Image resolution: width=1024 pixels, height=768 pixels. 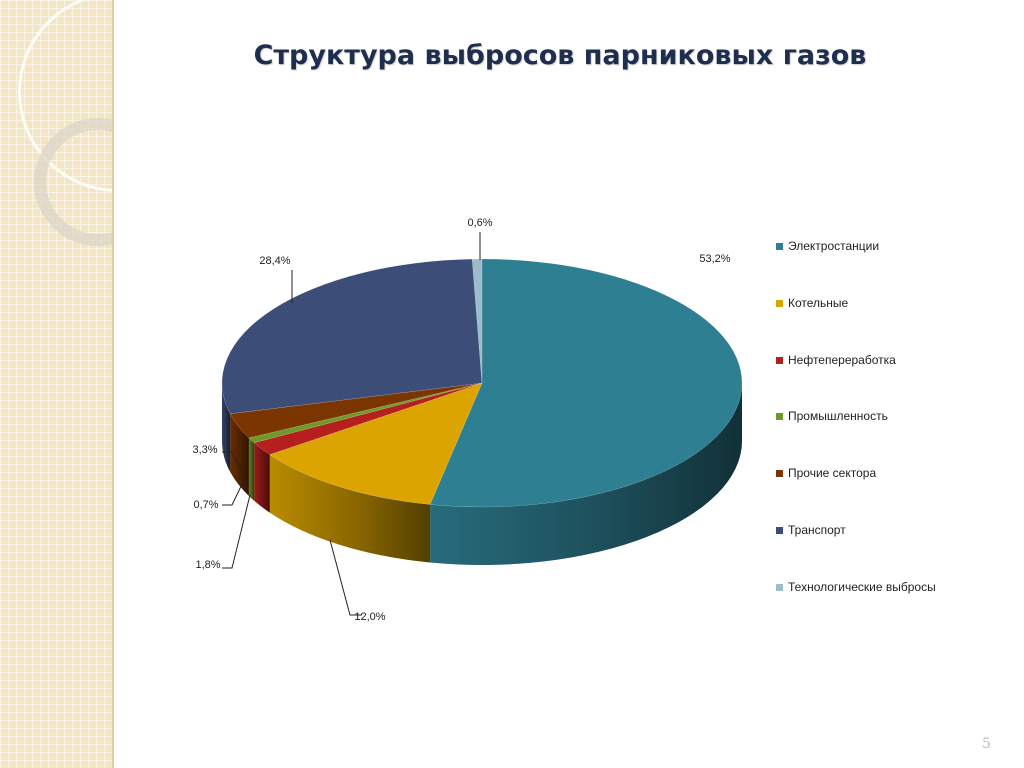 What do you see at coordinates (838, 416) in the screenshot?
I see `legend-label: Промышленность` at bounding box center [838, 416].